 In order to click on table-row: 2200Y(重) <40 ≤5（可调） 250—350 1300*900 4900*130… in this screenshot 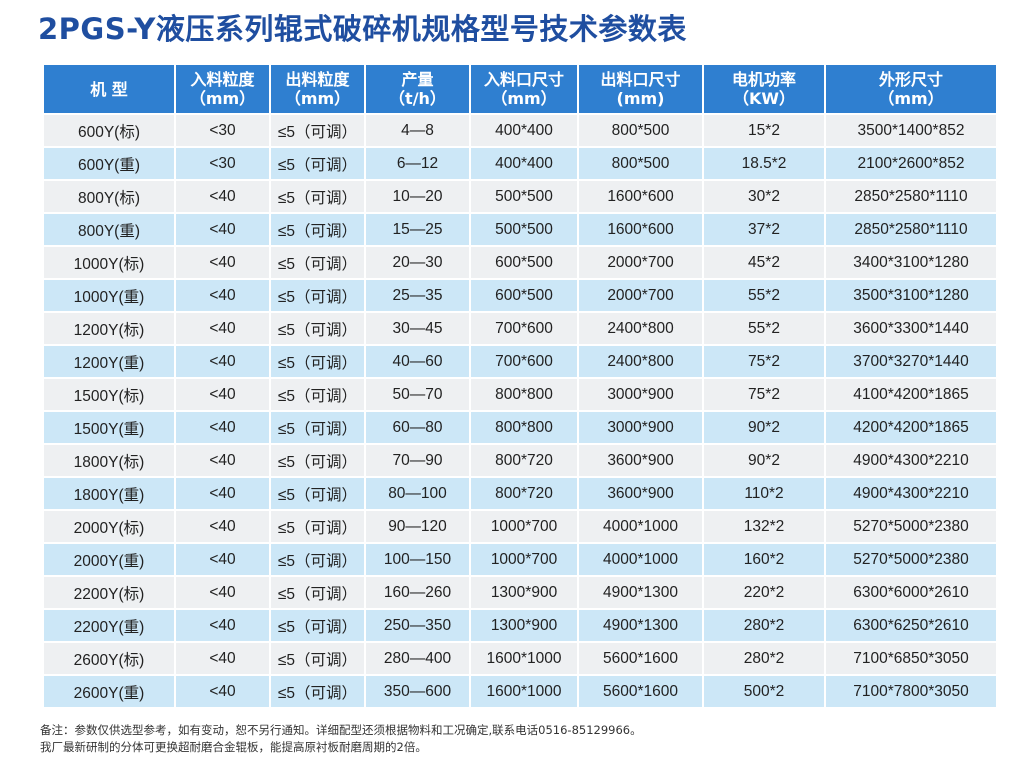, I will do `click(520, 625)`.